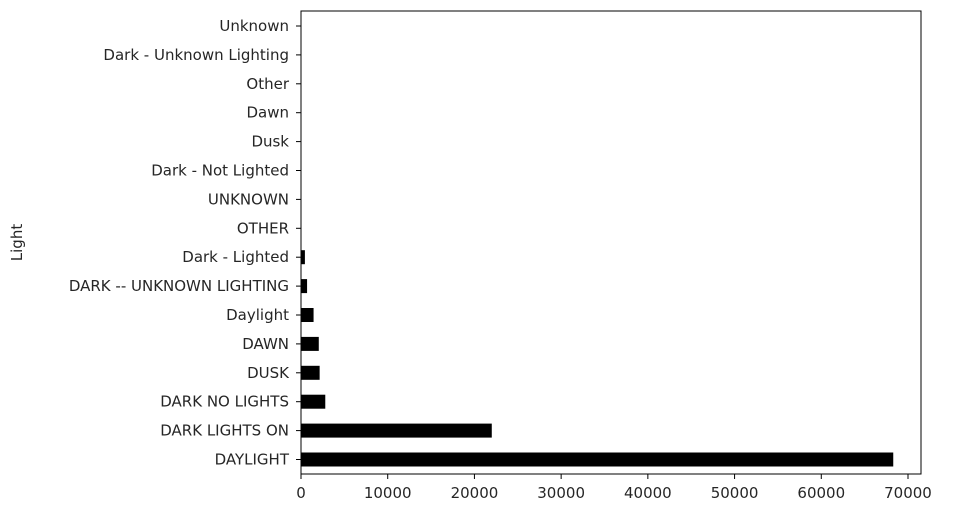  What do you see at coordinates (220, 171) in the screenshot?
I see `y-tick-label: Dark - Not Lighted` at bounding box center [220, 171].